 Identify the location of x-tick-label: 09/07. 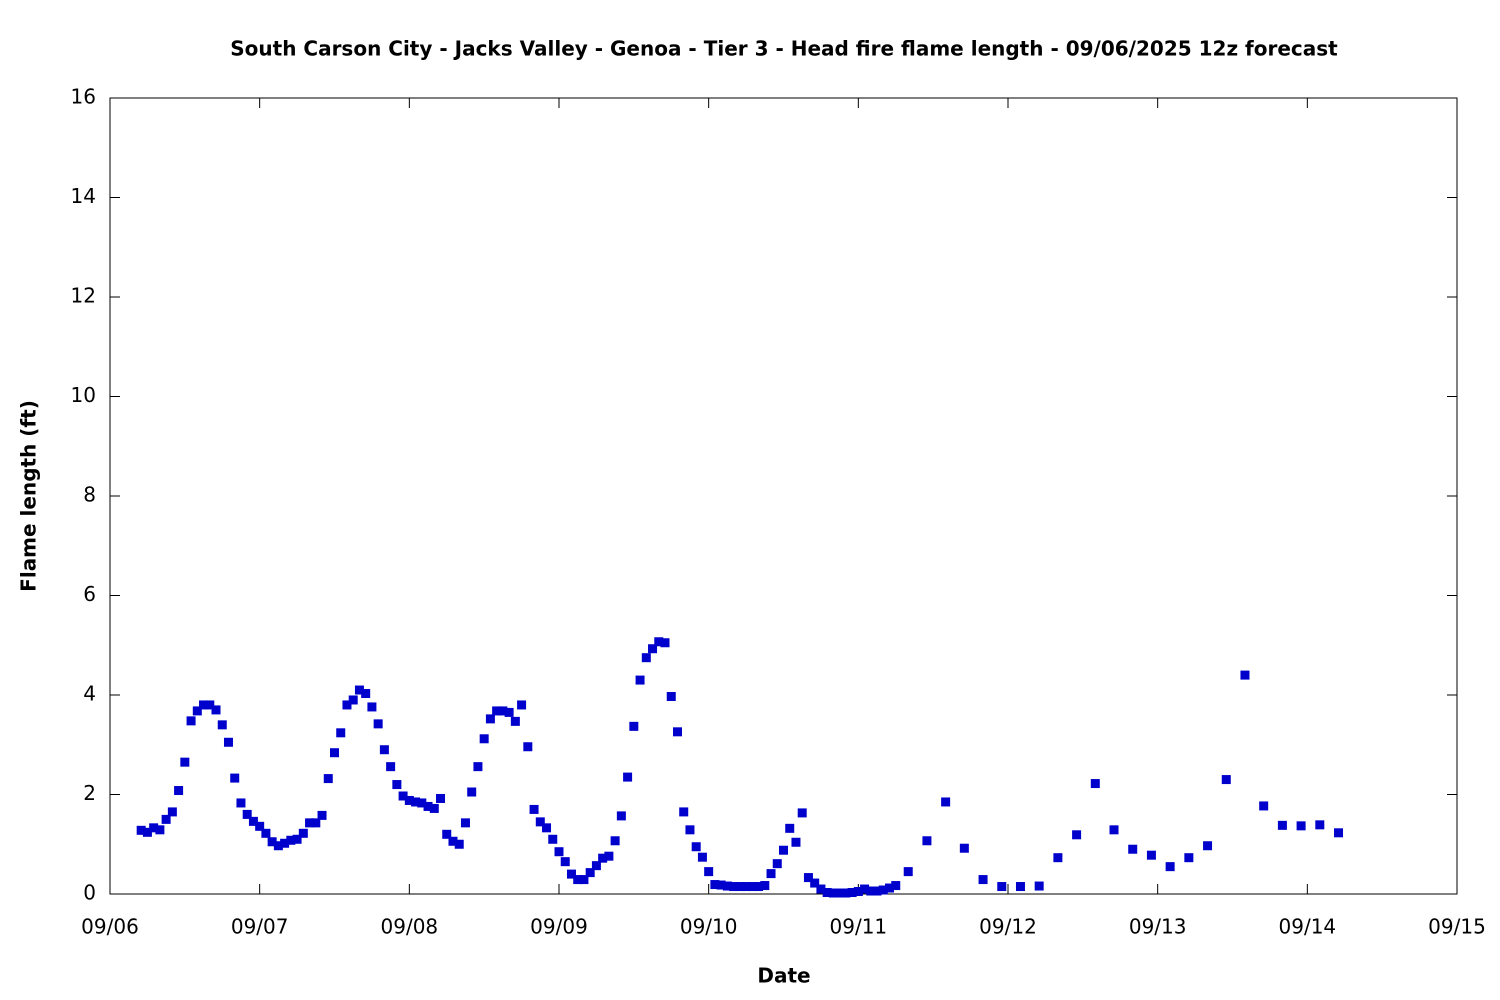
(260, 927).